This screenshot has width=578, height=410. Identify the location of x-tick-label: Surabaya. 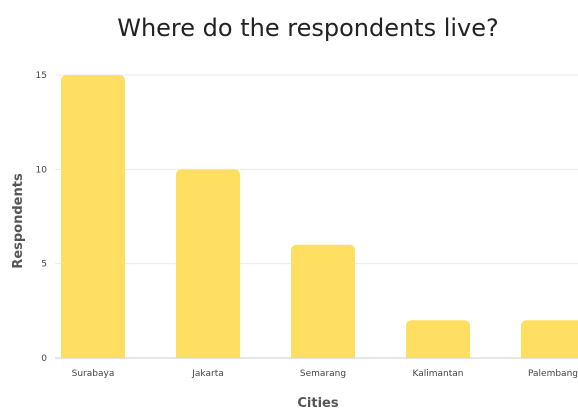
(93, 374).